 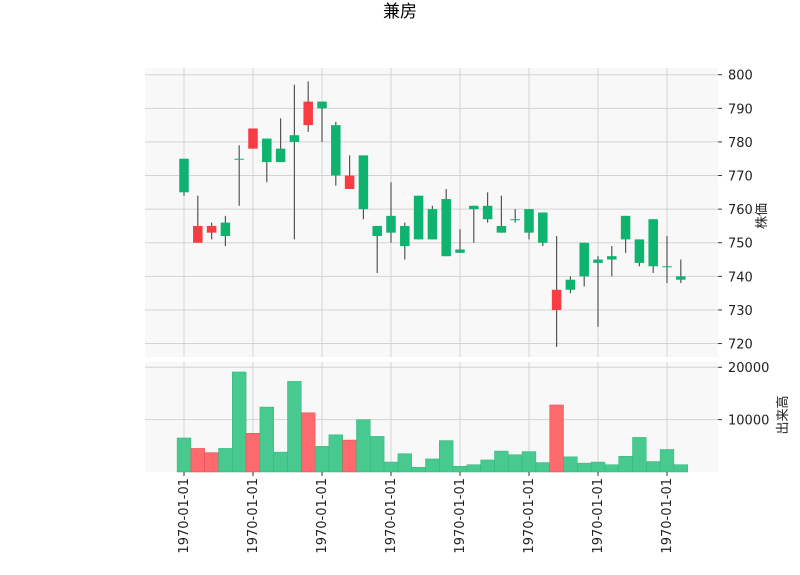 I want to click on price-tick-label: 750, so click(x=740, y=244).